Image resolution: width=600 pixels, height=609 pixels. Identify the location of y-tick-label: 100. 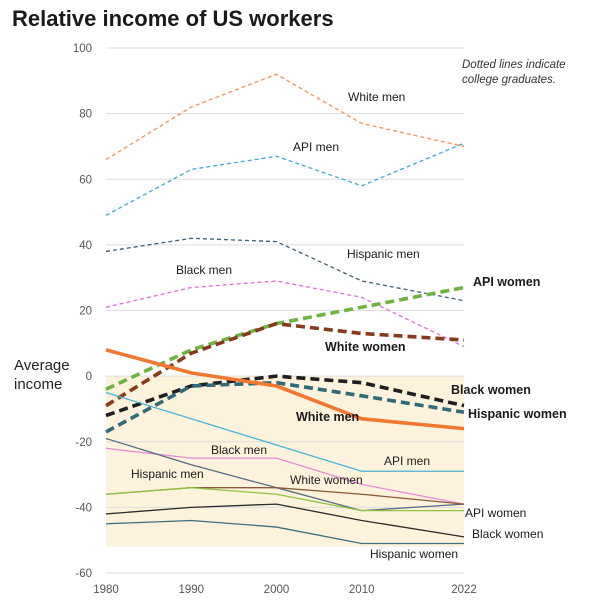
(82, 49).